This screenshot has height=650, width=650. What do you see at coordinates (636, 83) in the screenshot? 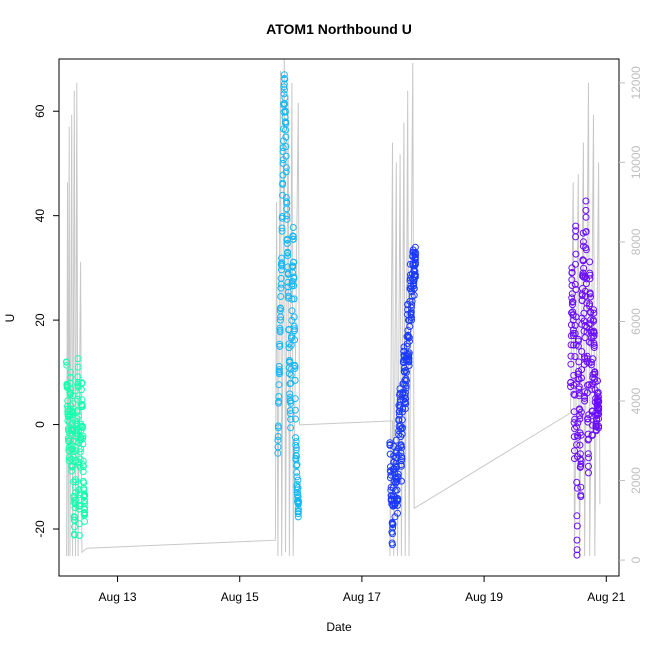
I see `y2-tick-label: 12000` at bounding box center [636, 83].